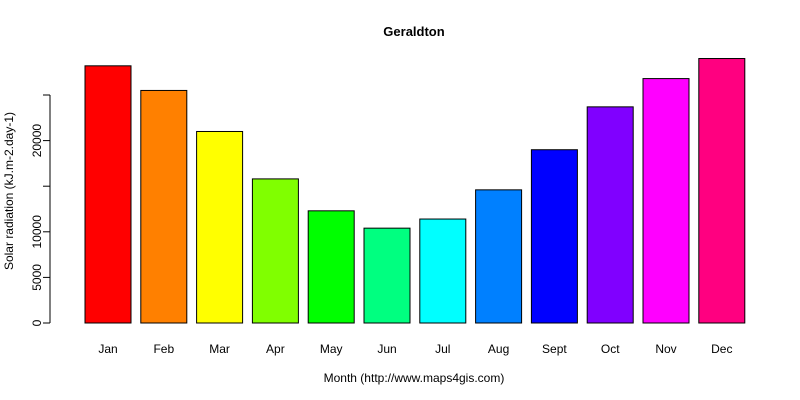 This screenshot has height=400, width=800. Describe the element at coordinates (163, 349) in the screenshot. I see `x-tick-label-feb: Feb` at that location.